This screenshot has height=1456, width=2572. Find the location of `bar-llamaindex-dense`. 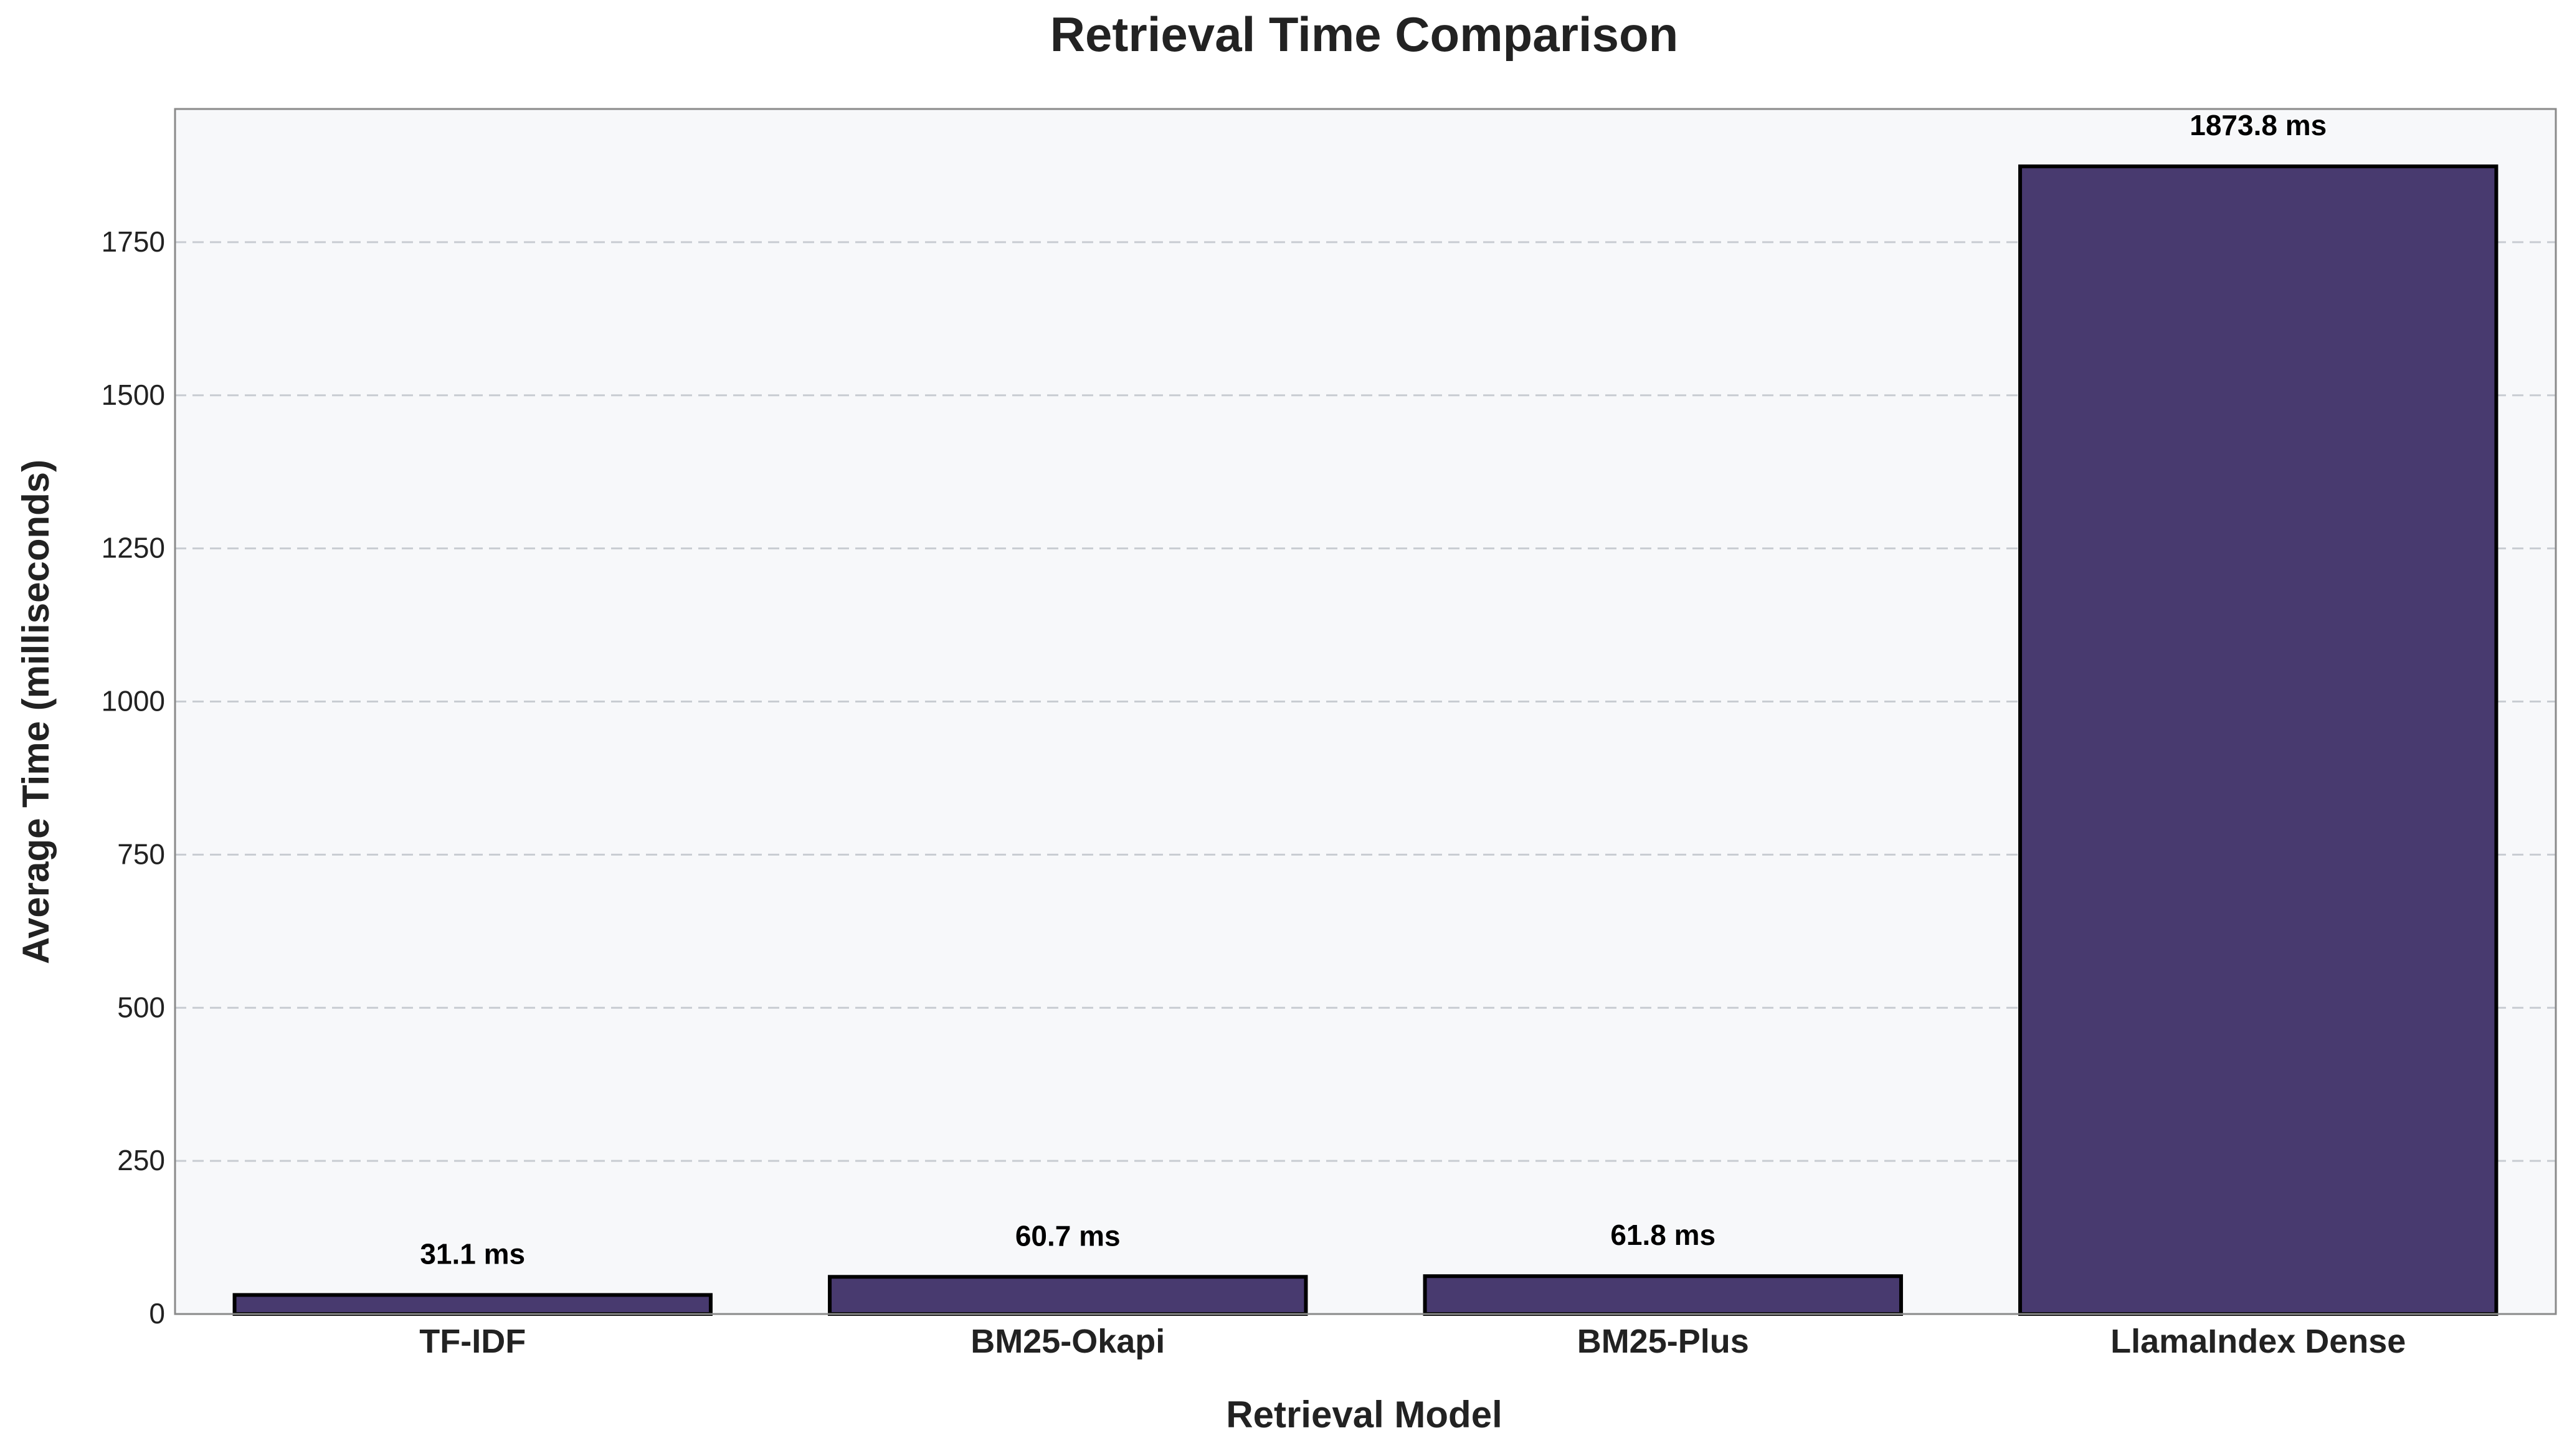

bar-llamaindex-dense is located at coordinates (2258, 740).